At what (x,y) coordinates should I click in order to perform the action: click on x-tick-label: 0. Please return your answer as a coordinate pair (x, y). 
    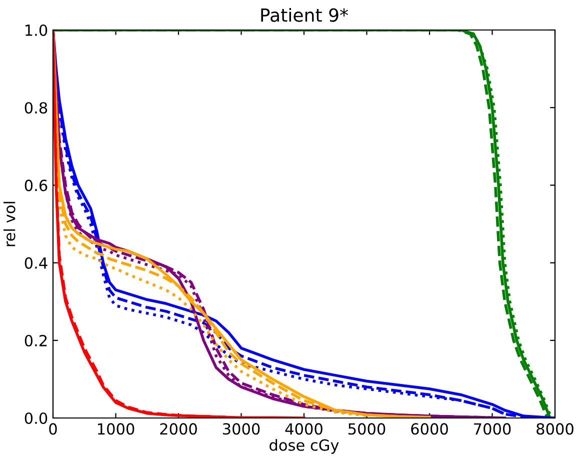
    Looking at the image, I should click on (53, 429).